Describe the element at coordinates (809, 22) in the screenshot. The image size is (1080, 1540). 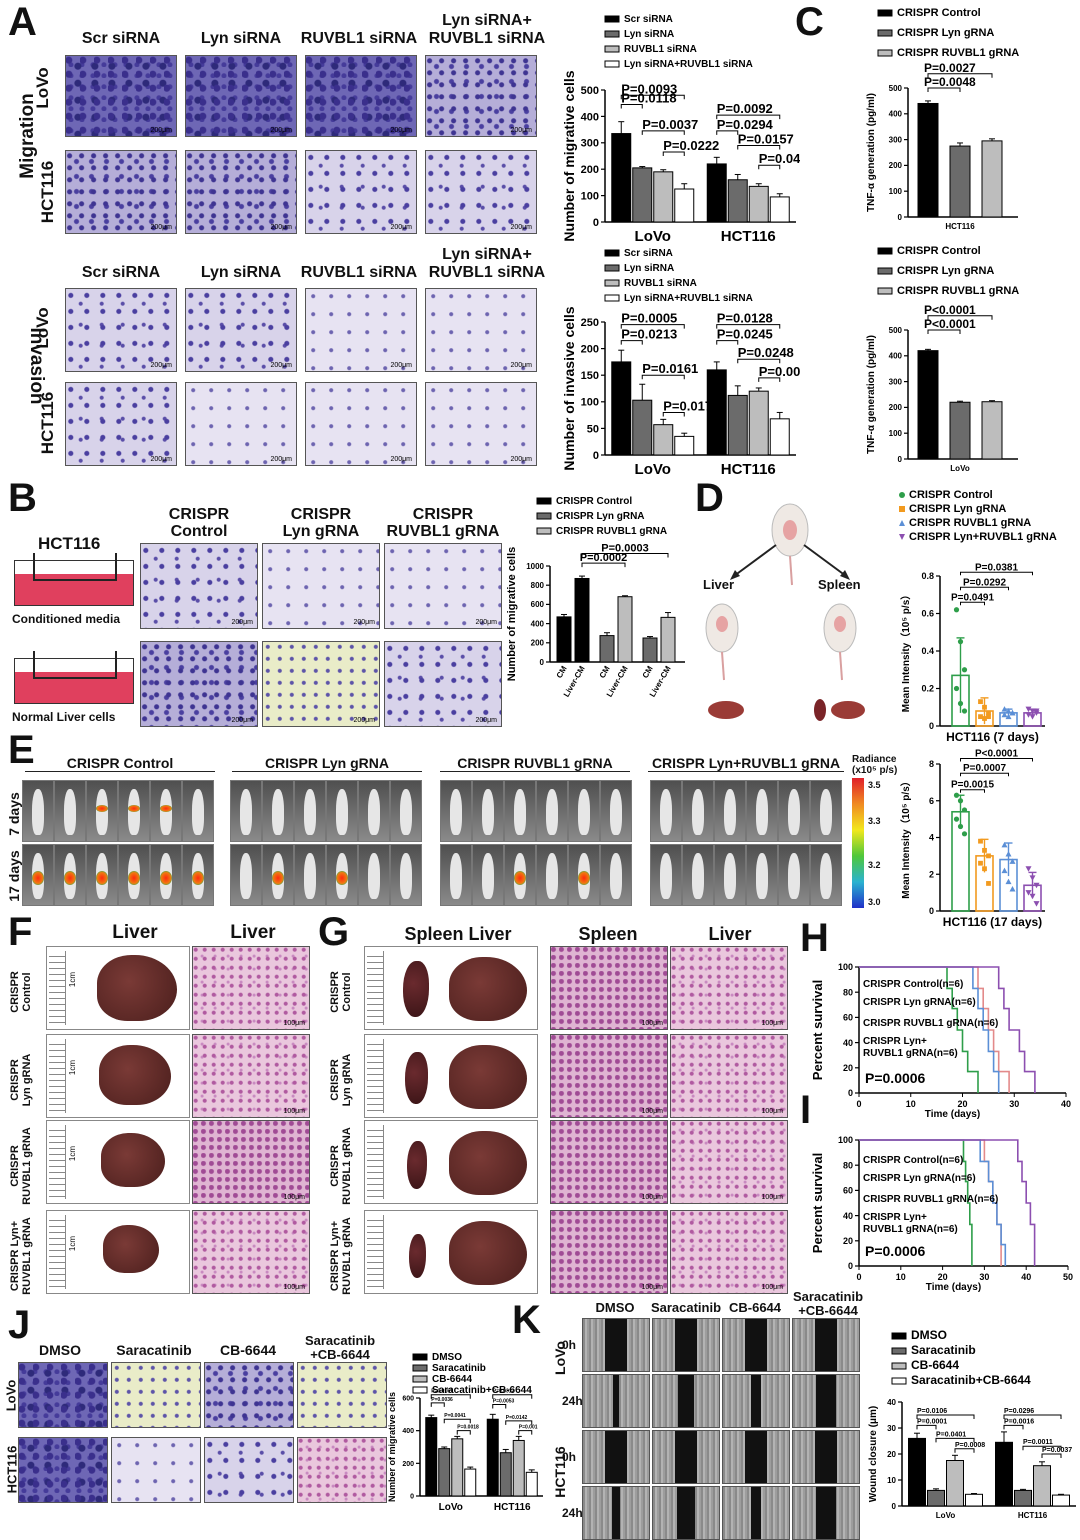
I see `panel-label-c: C` at that location.